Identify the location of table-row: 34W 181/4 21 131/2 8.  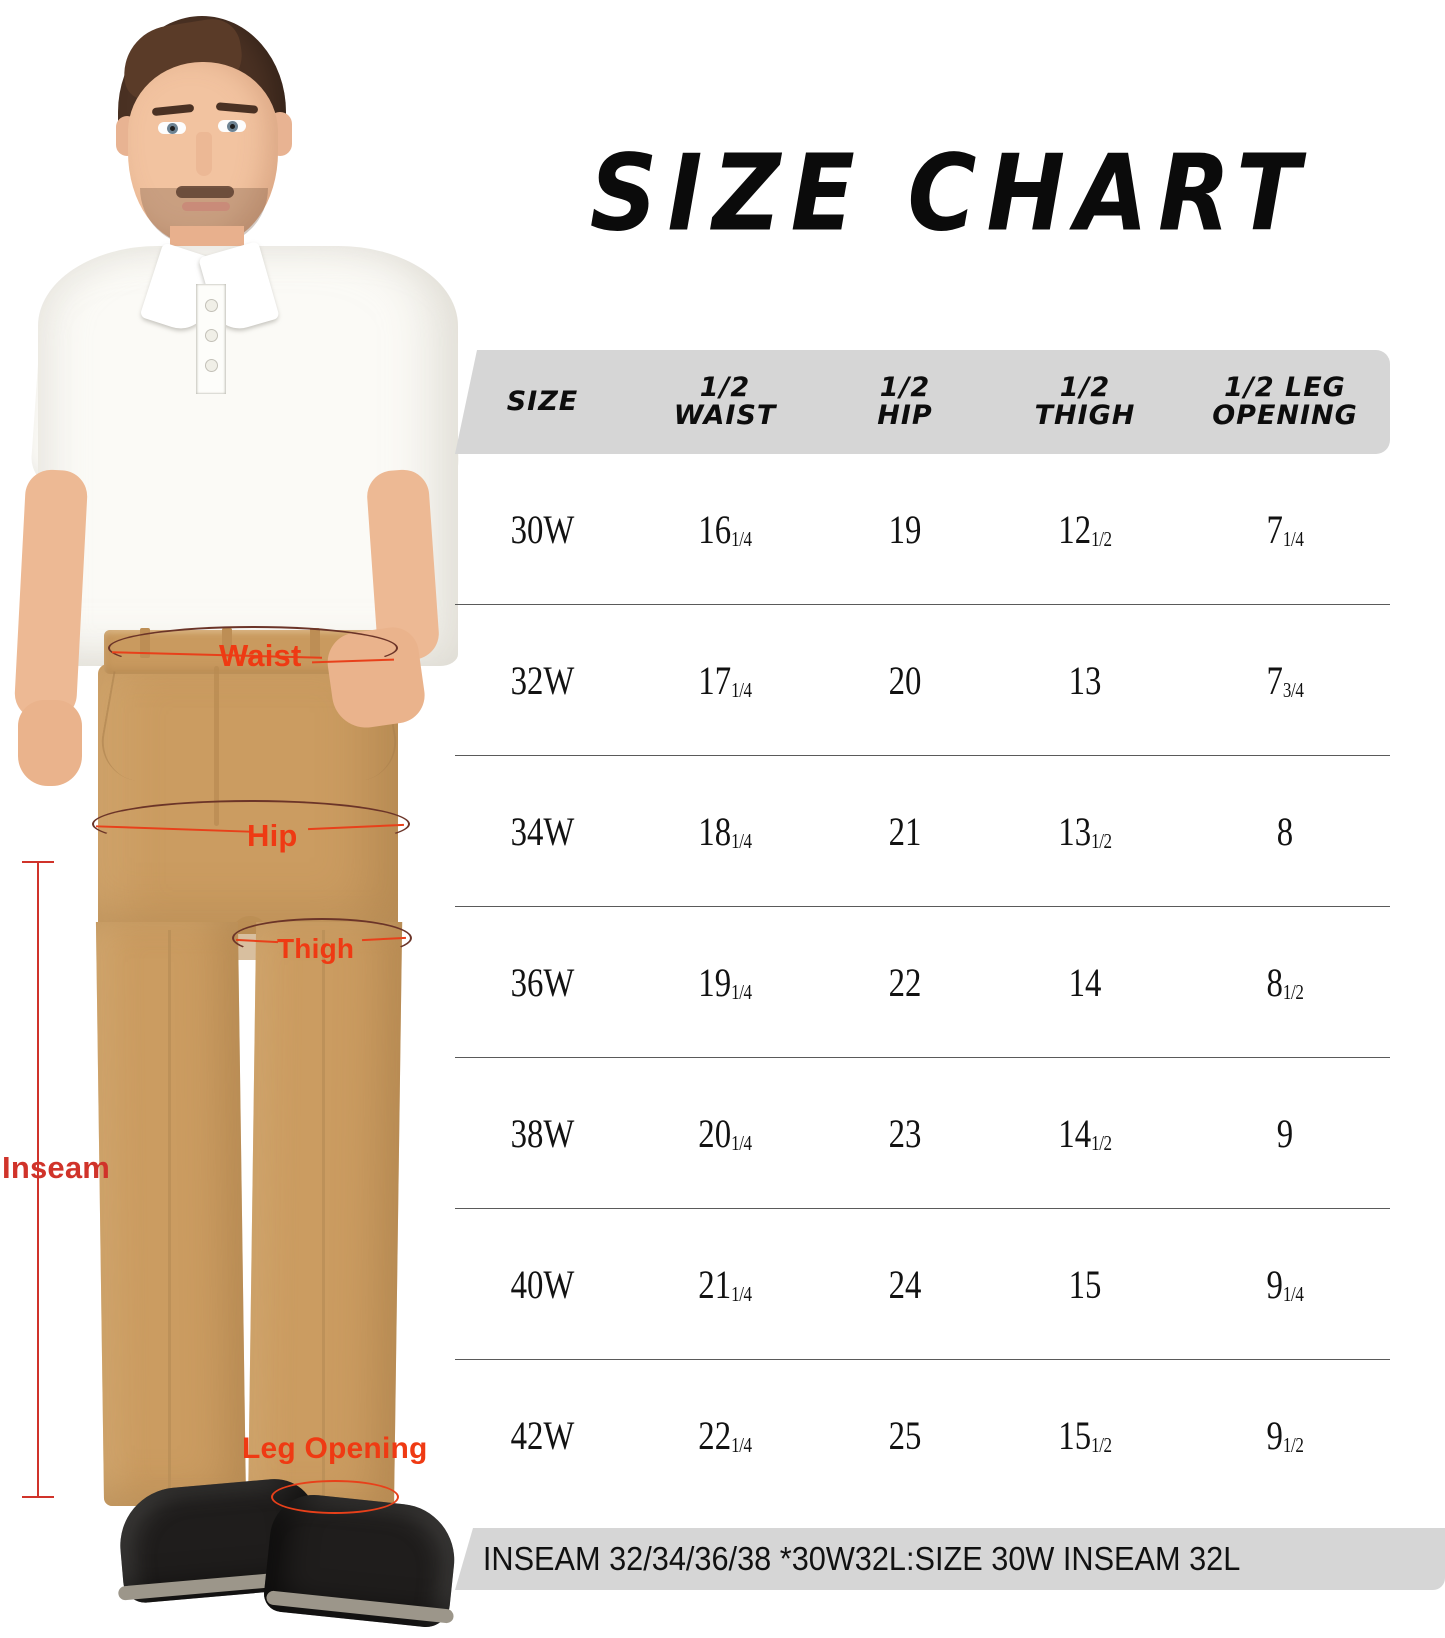
(922, 831).